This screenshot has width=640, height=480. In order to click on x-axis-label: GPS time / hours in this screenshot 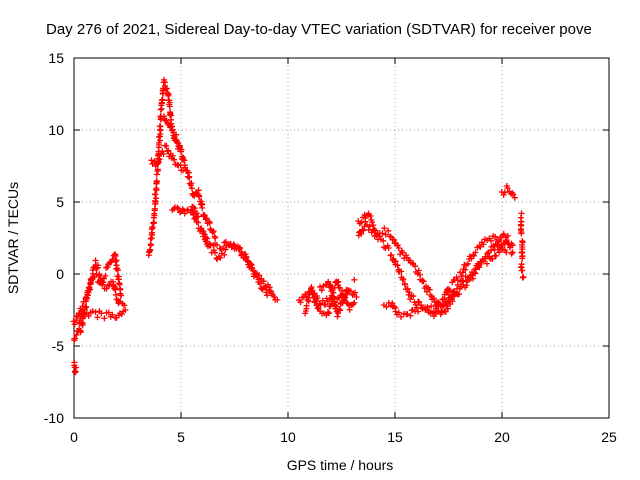, I will do `click(340, 465)`.